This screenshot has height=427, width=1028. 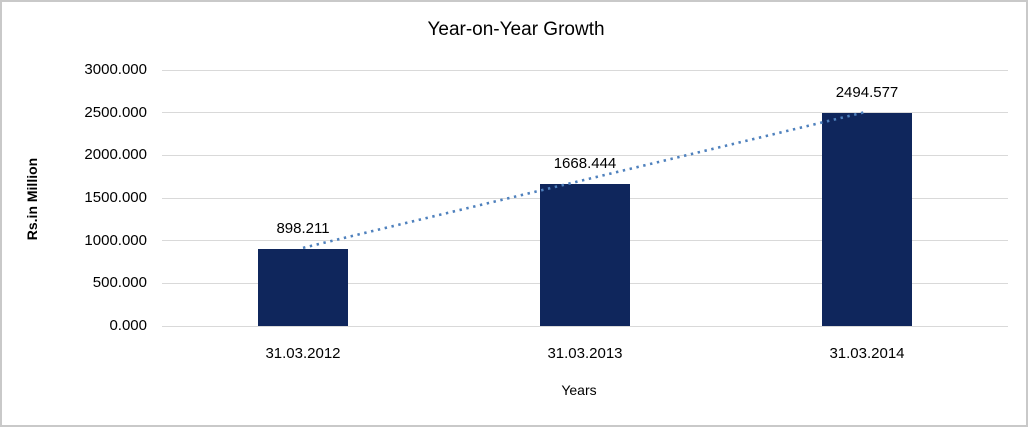 What do you see at coordinates (115, 69) in the screenshot?
I see `y-tick-label: 3000.000` at bounding box center [115, 69].